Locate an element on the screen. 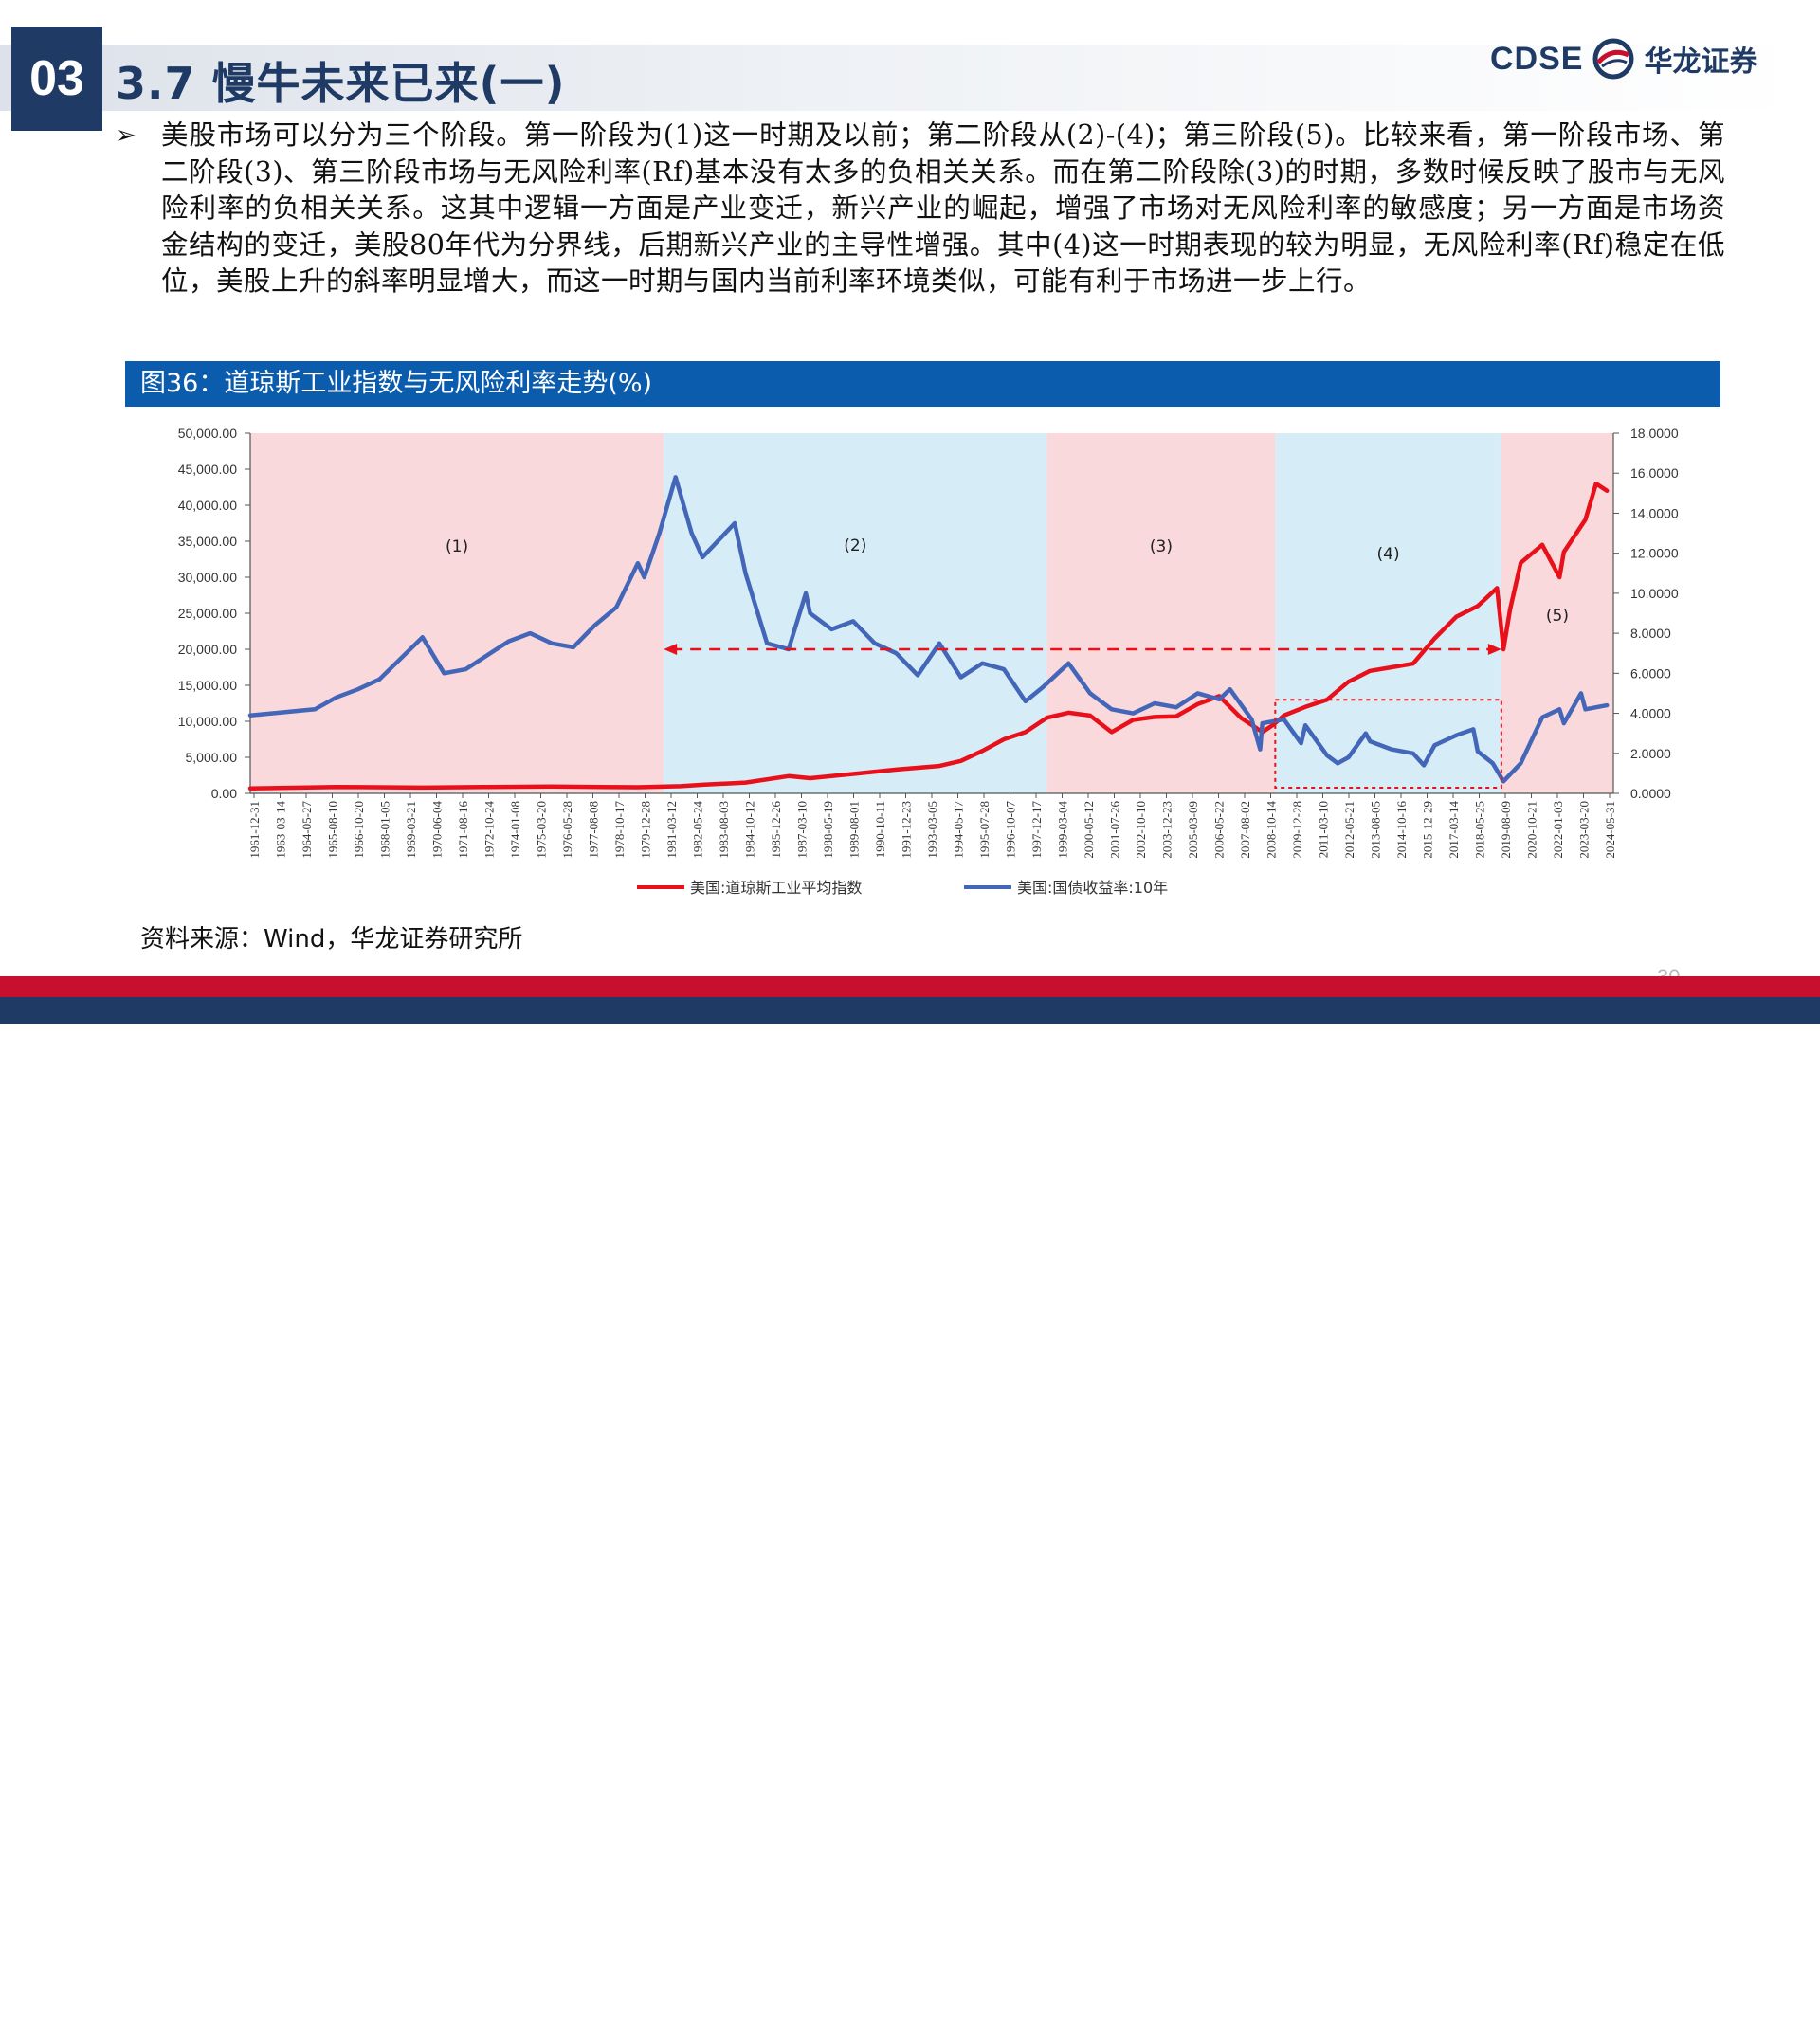  company-logo: CDSE 华龙证券 is located at coordinates (1623, 59).